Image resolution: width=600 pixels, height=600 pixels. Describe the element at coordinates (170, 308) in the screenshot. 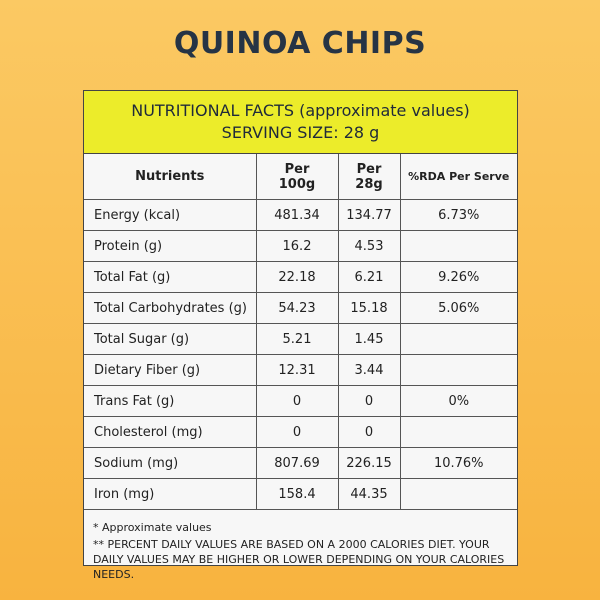

I see `nutrient-name: Total Carbohydrates (g)` at that location.